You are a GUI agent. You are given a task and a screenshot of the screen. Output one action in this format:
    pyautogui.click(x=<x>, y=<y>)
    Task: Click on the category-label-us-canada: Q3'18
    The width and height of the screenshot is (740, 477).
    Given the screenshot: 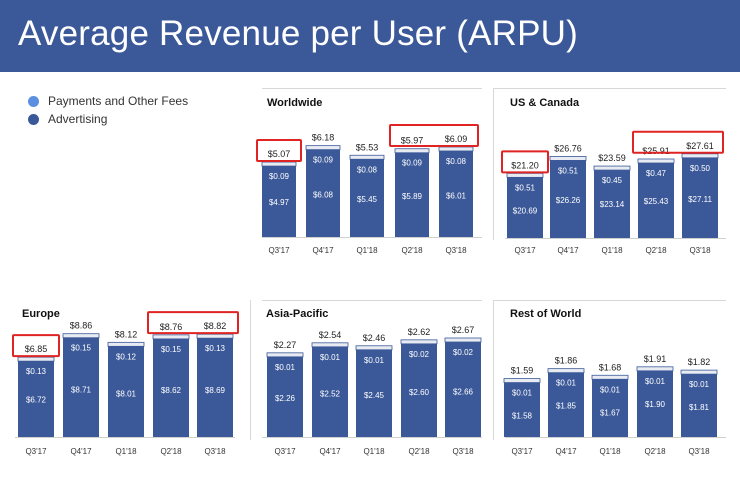 What is the action you would take?
    pyautogui.click(x=700, y=250)
    